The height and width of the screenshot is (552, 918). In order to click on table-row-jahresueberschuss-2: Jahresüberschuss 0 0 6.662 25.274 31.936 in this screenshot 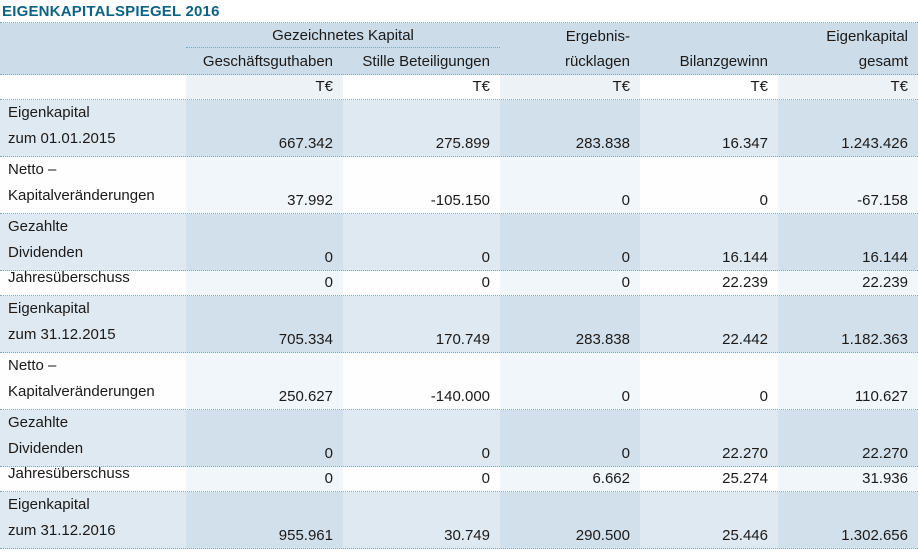, I will do `click(459, 478)`.